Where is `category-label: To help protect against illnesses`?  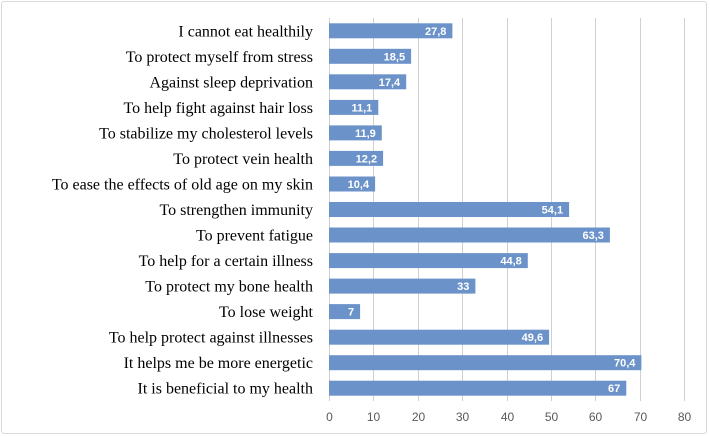
category-label: To help protect against illnesses is located at coordinates (211, 338).